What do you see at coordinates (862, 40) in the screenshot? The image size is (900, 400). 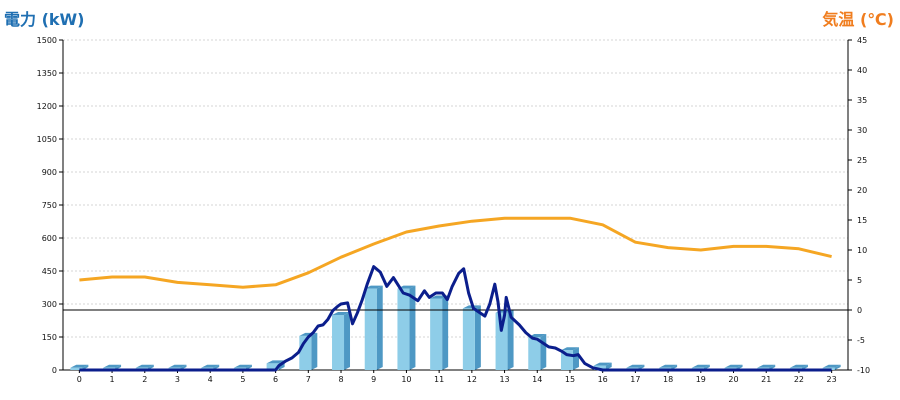 I see `right-tick-label: 45` at bounding box center [862, 40].